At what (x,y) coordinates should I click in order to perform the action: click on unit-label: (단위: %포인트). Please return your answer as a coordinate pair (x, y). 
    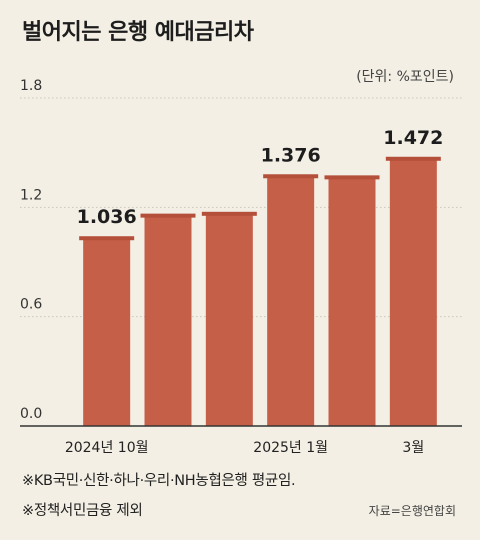
    Looking at the image, I should click on (405, 77).